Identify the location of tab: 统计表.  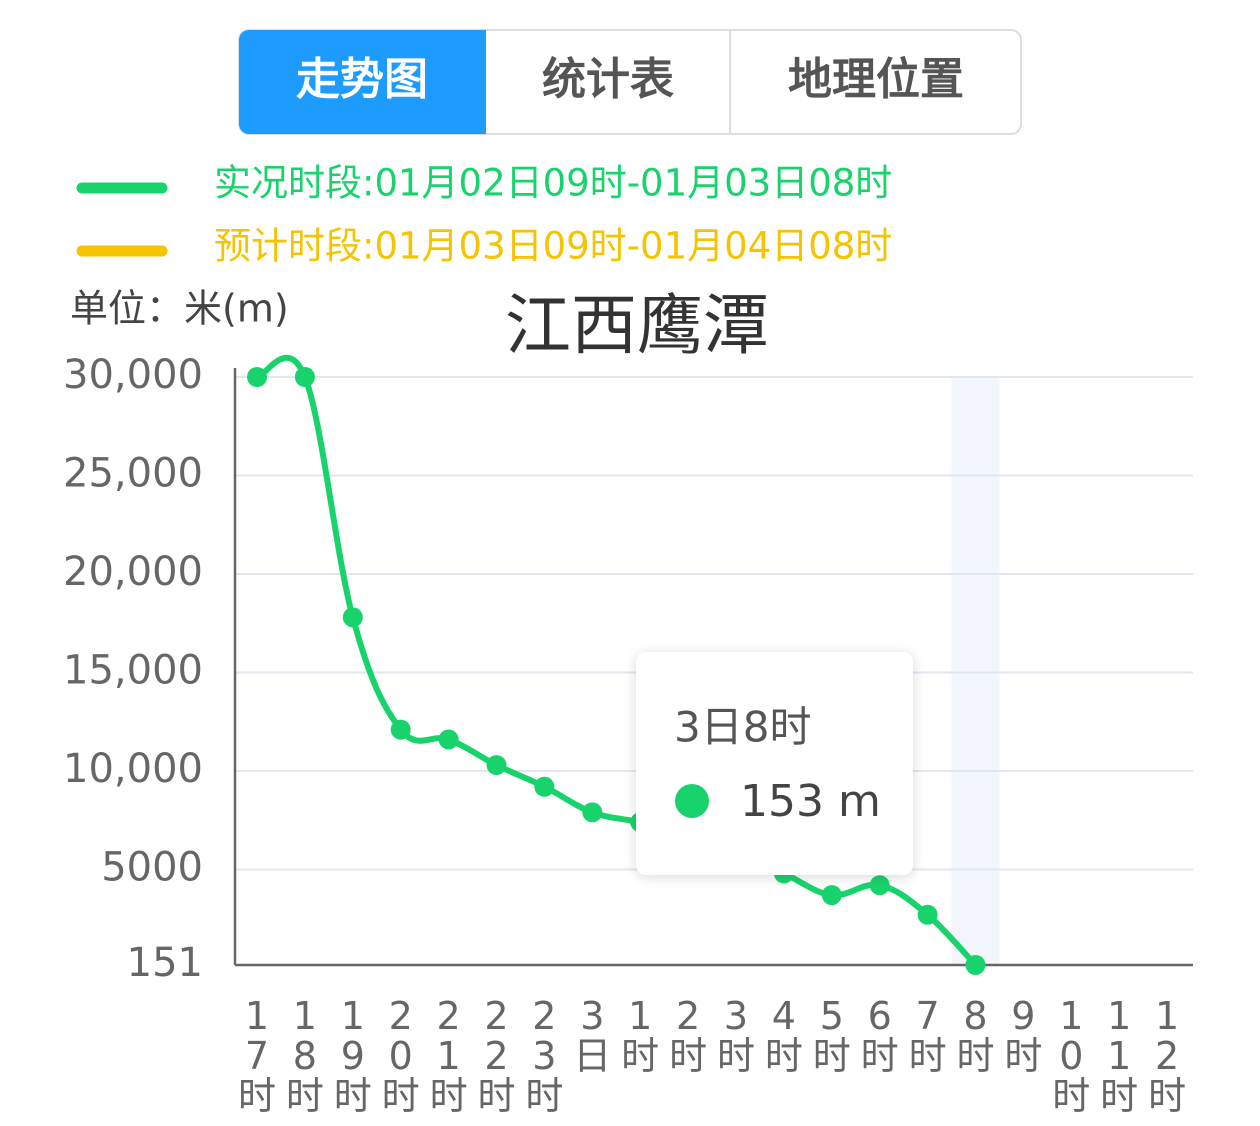
(608, 79).